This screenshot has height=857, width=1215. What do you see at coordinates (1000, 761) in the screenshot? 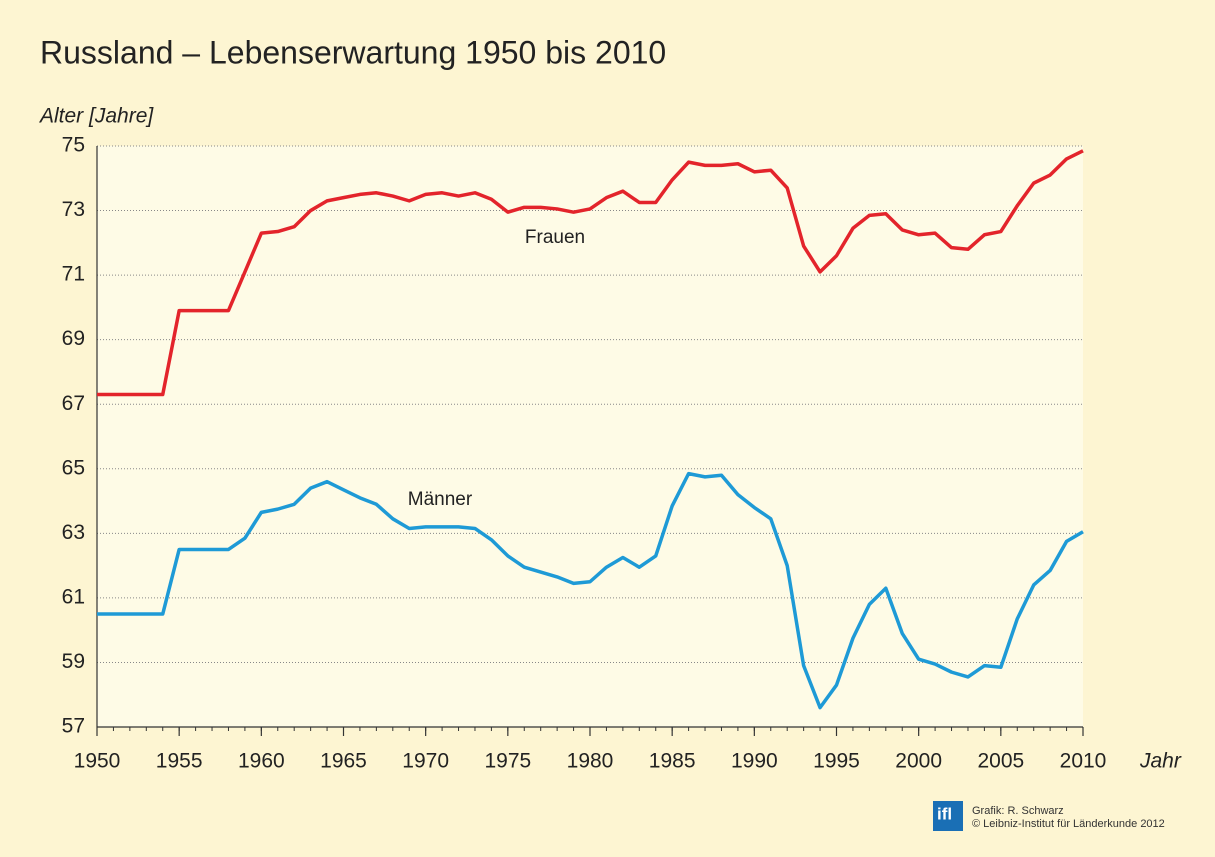
I see `x-tick-label: 2005` at bounding box center [1000, 761].